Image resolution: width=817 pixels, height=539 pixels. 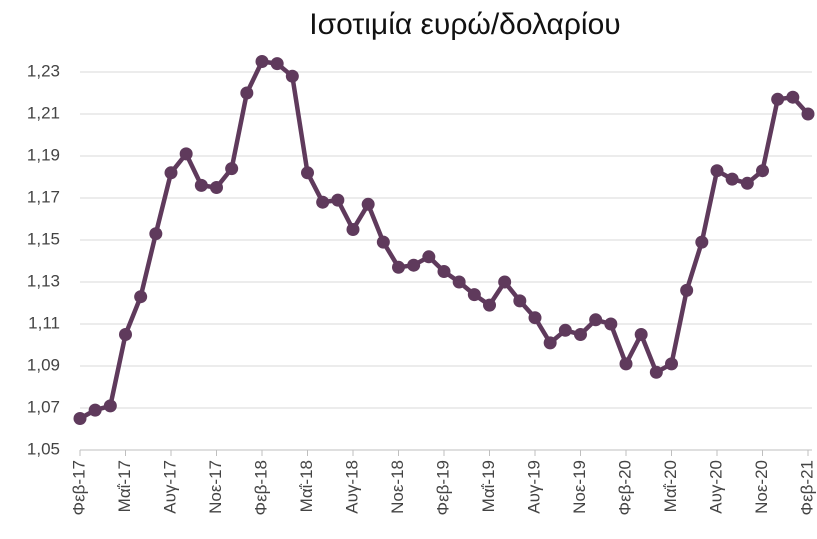 I want to click on x-tick-label: Μαΐ-17, so click(x=124, y=486).